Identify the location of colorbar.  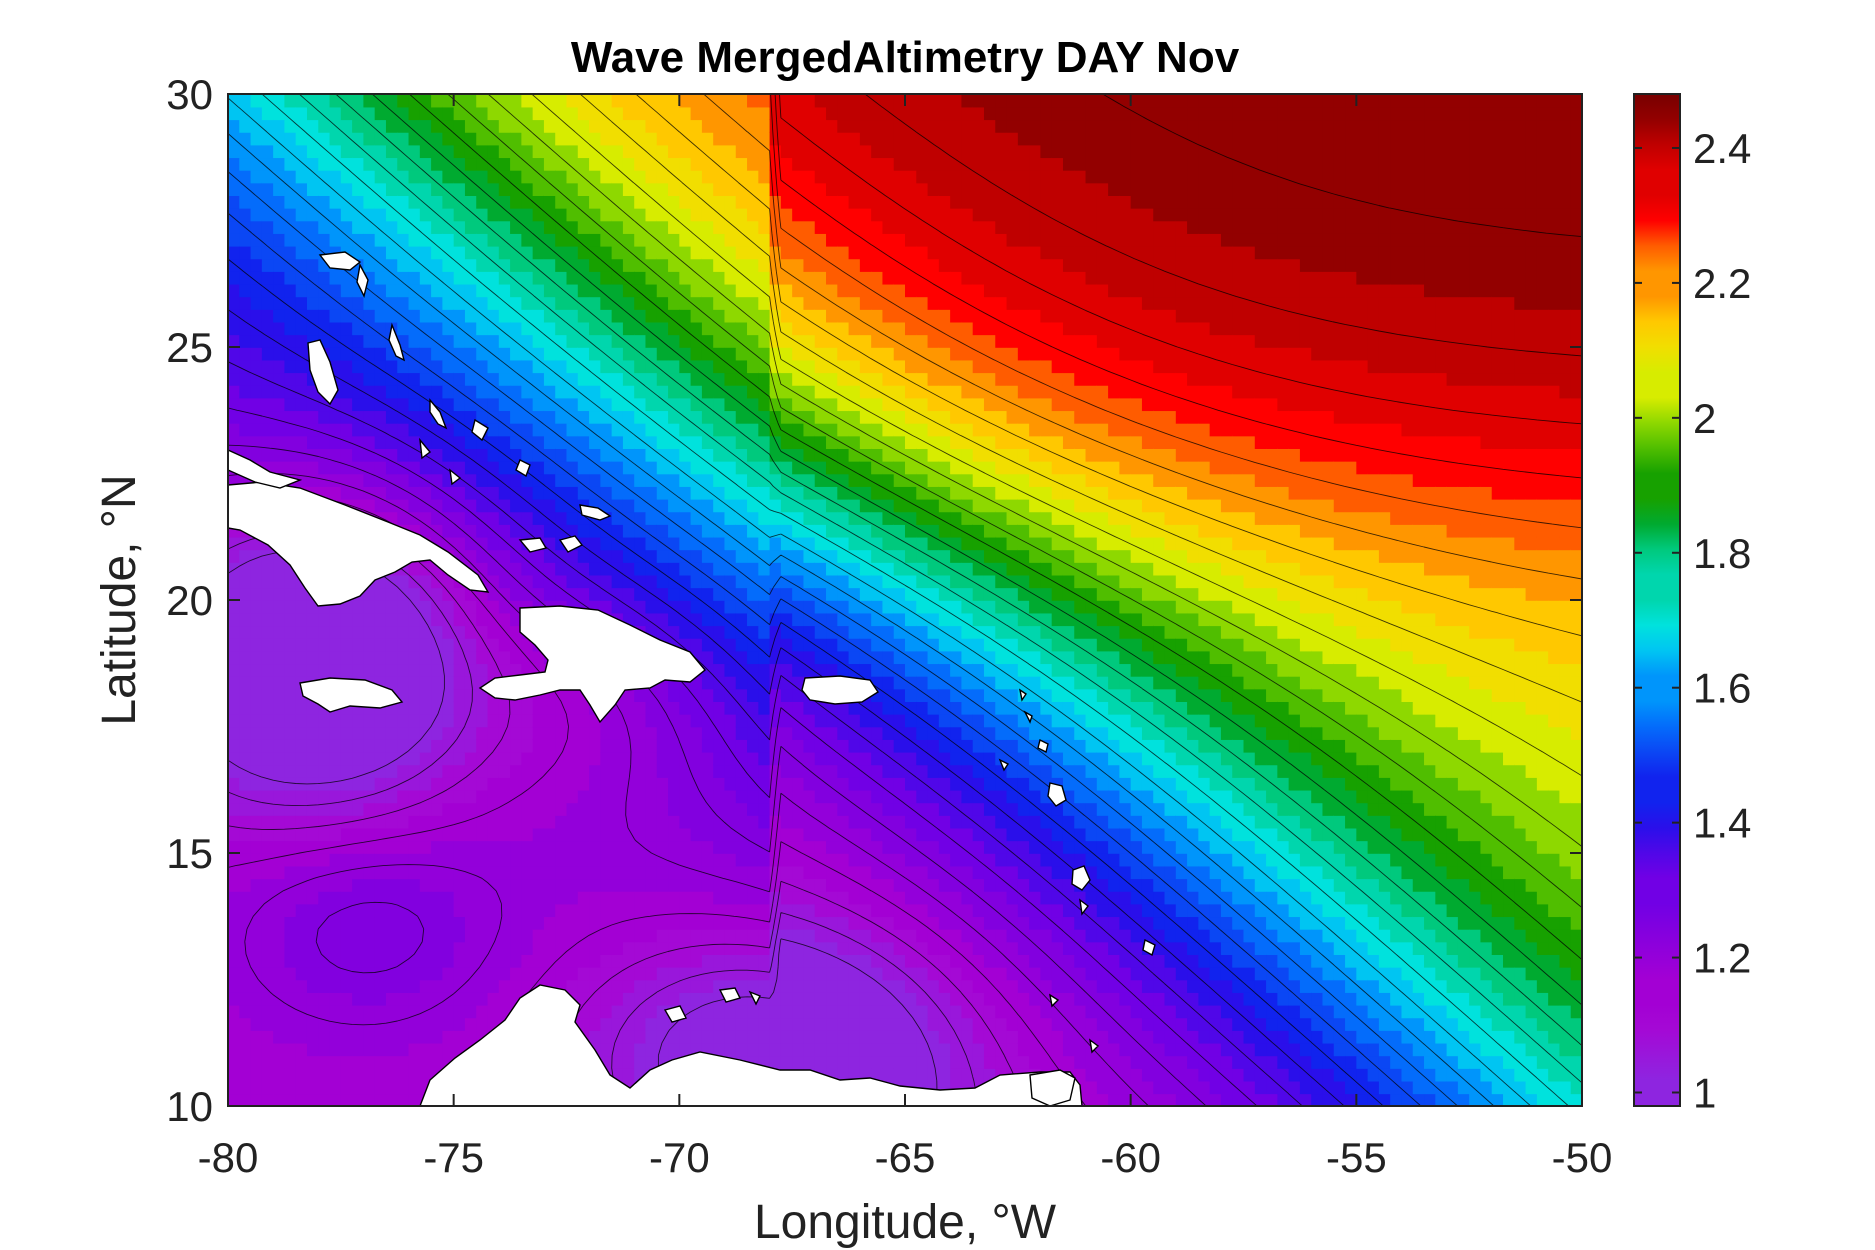
(1657, 600).